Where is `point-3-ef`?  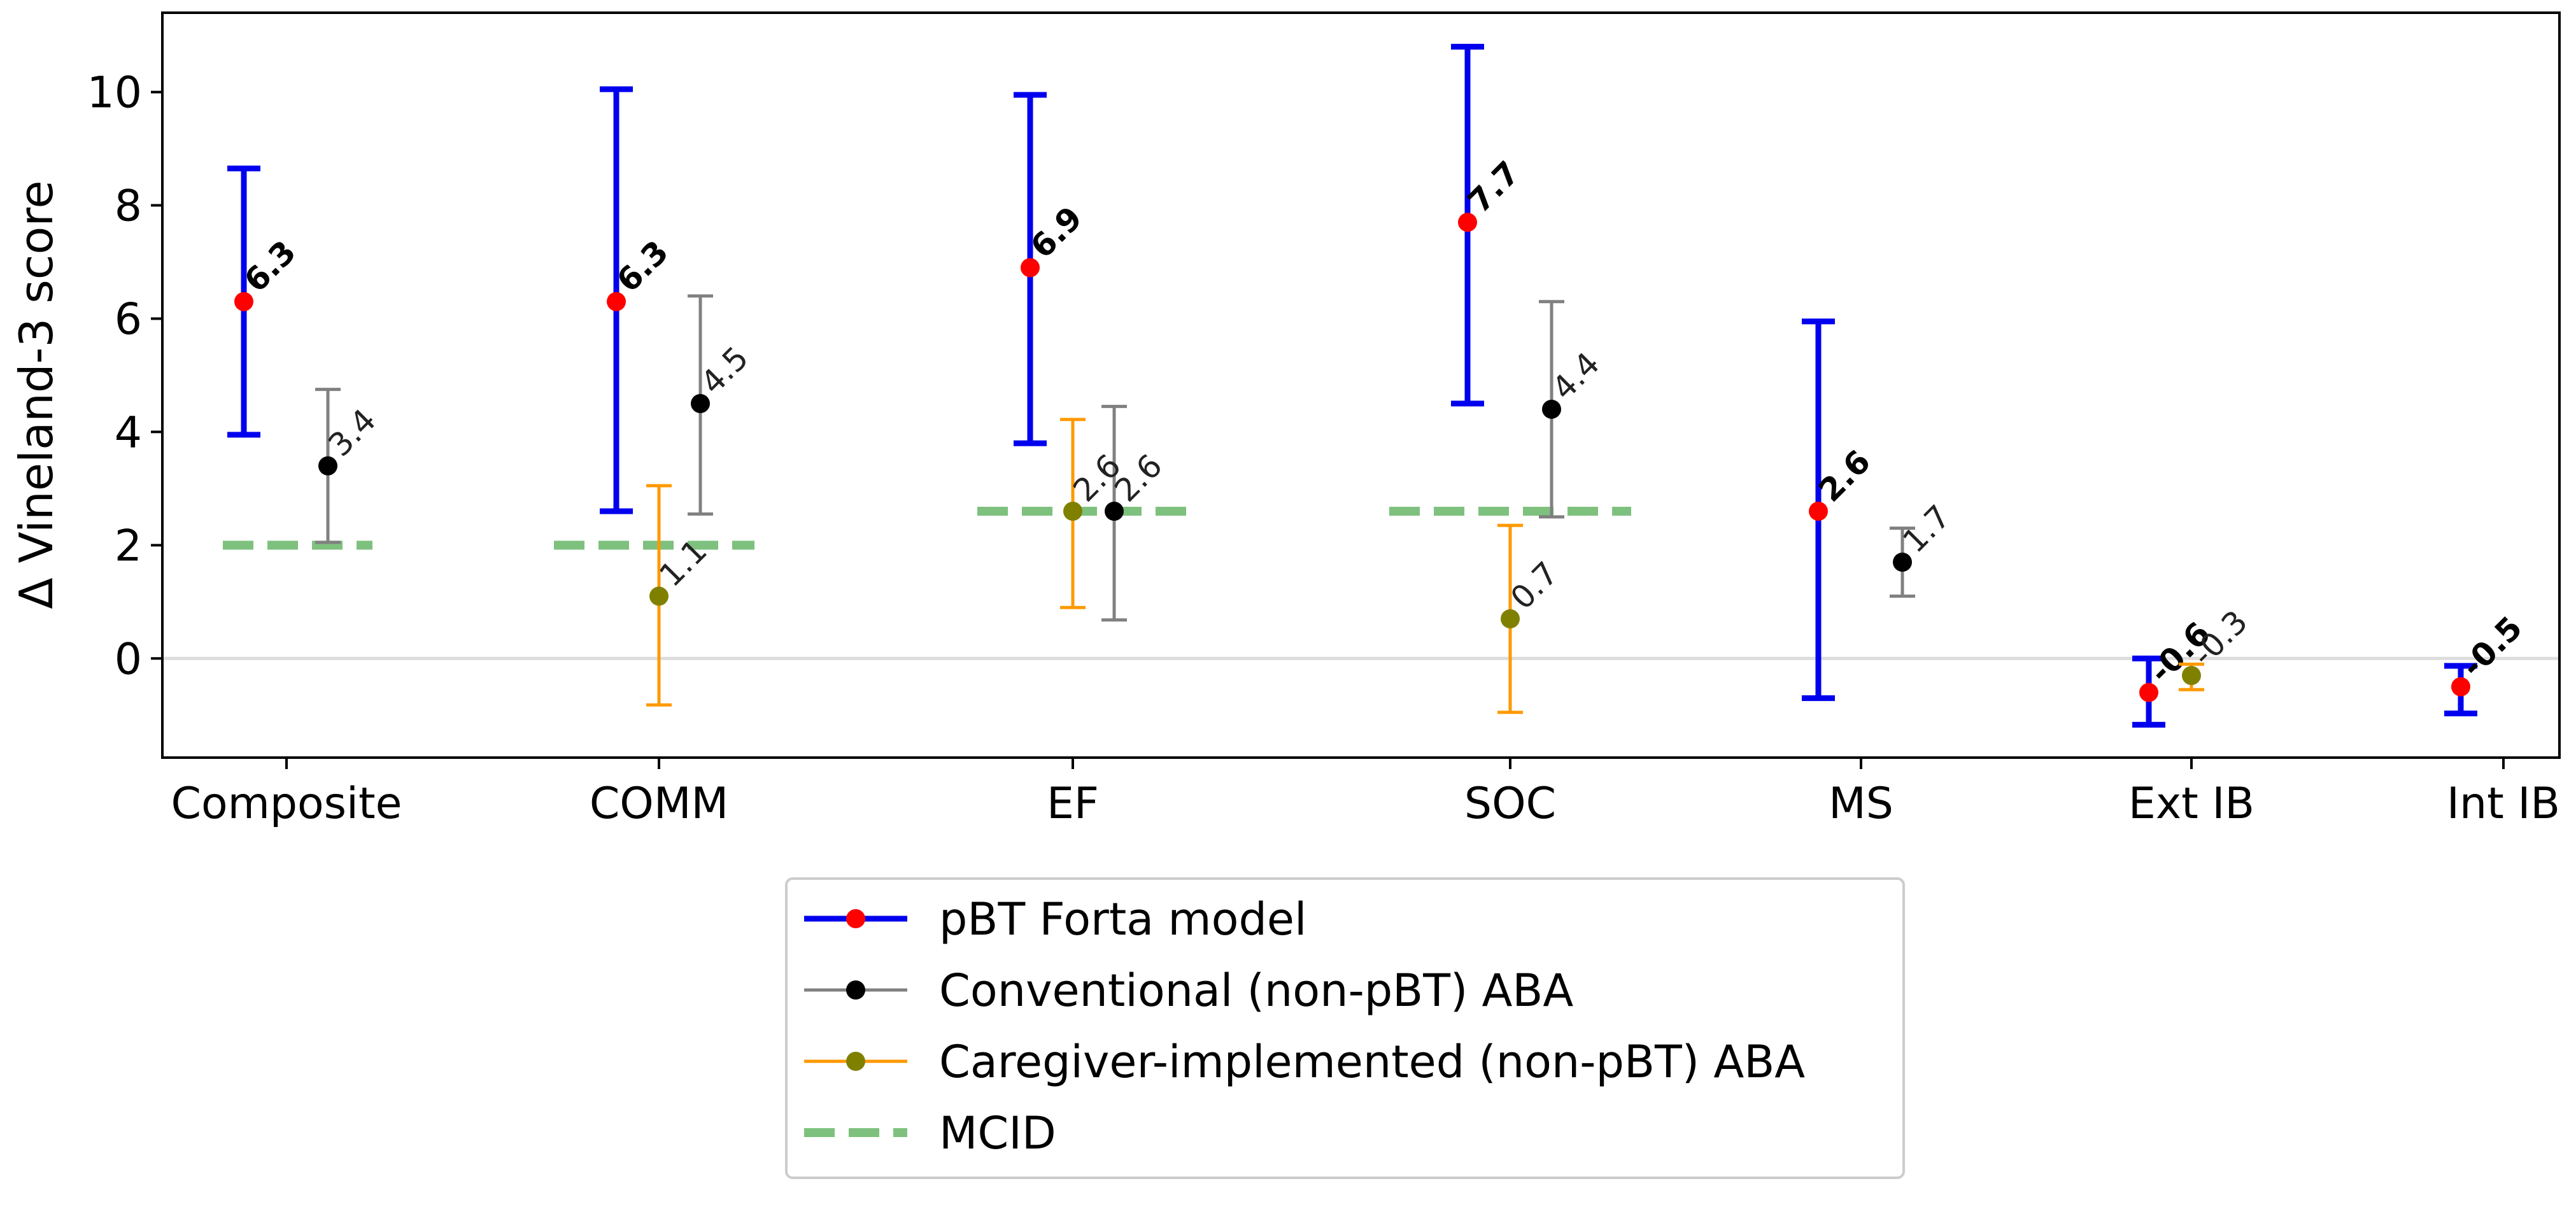
point-3-ef is located at coordinates (1072, 511).